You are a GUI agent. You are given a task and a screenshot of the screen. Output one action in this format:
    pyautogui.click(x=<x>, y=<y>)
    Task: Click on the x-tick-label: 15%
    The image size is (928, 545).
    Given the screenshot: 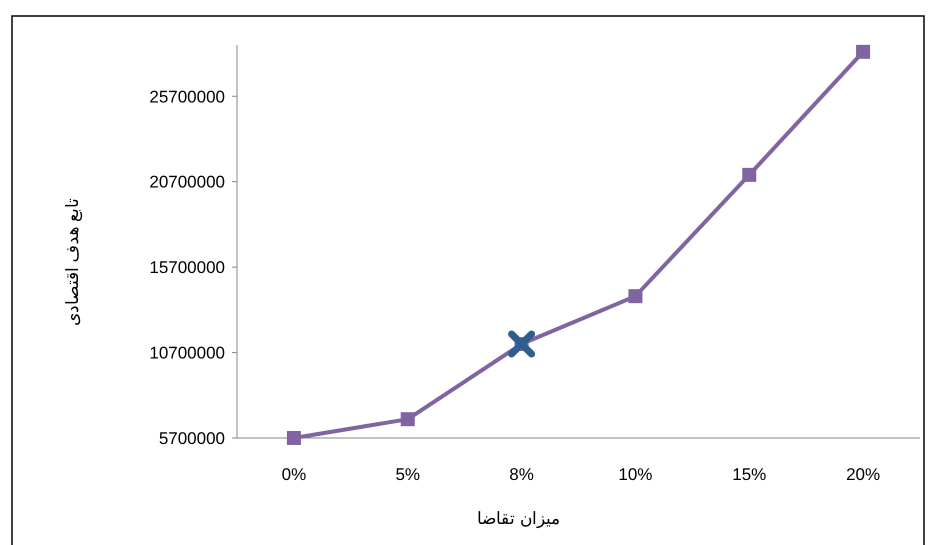 What is the action you would take?
    pyautogui.click(x=749, y=474)
    